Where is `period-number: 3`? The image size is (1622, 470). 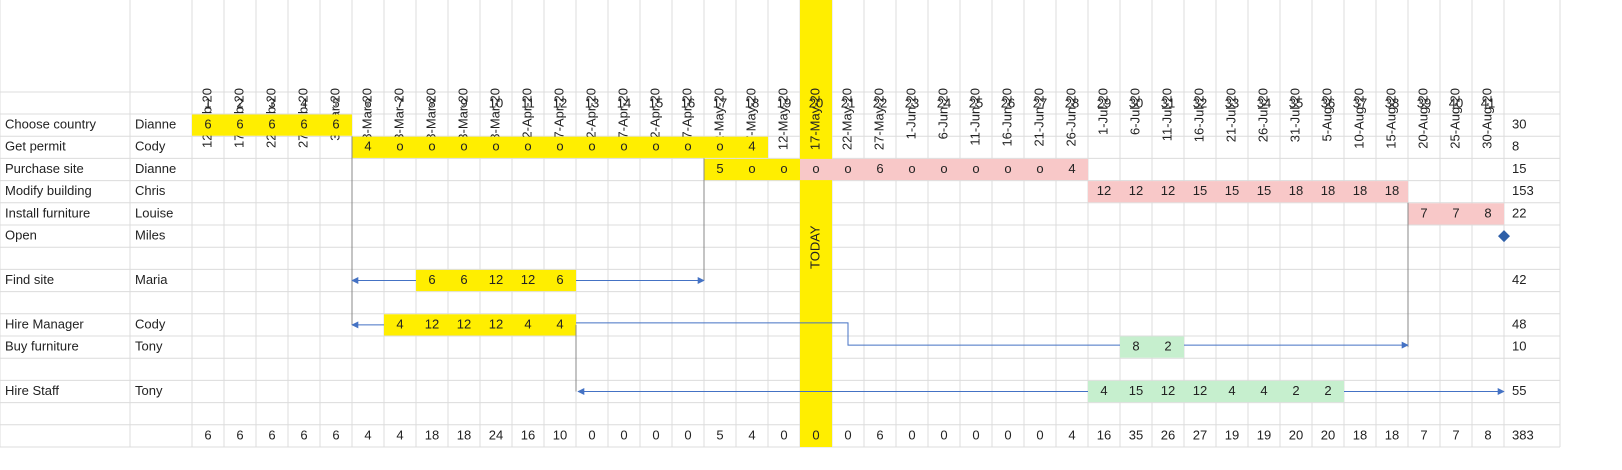
period-number: 3 is located at coordinates (271, 102).